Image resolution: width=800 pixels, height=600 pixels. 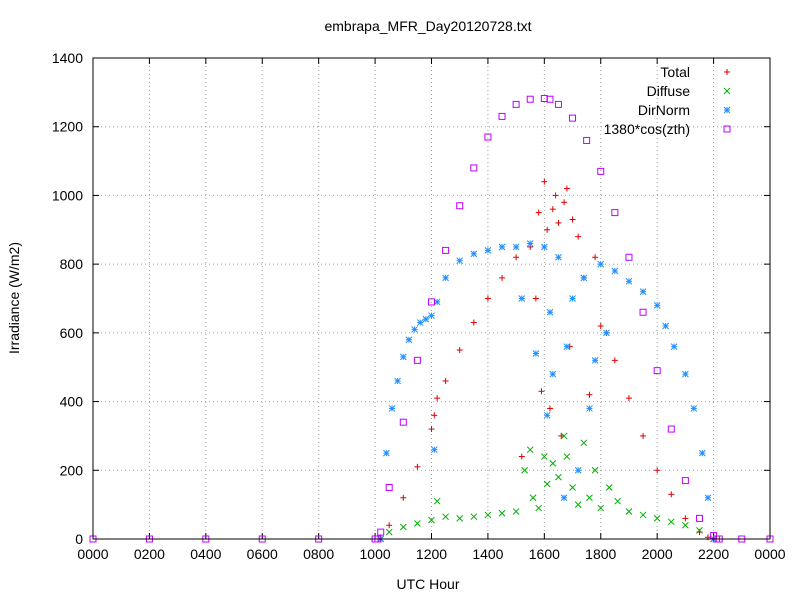 What do you see at coordinates (675, 72) in the screenshot?
I see `legend-label: Total` at bounding box center [675, 72].